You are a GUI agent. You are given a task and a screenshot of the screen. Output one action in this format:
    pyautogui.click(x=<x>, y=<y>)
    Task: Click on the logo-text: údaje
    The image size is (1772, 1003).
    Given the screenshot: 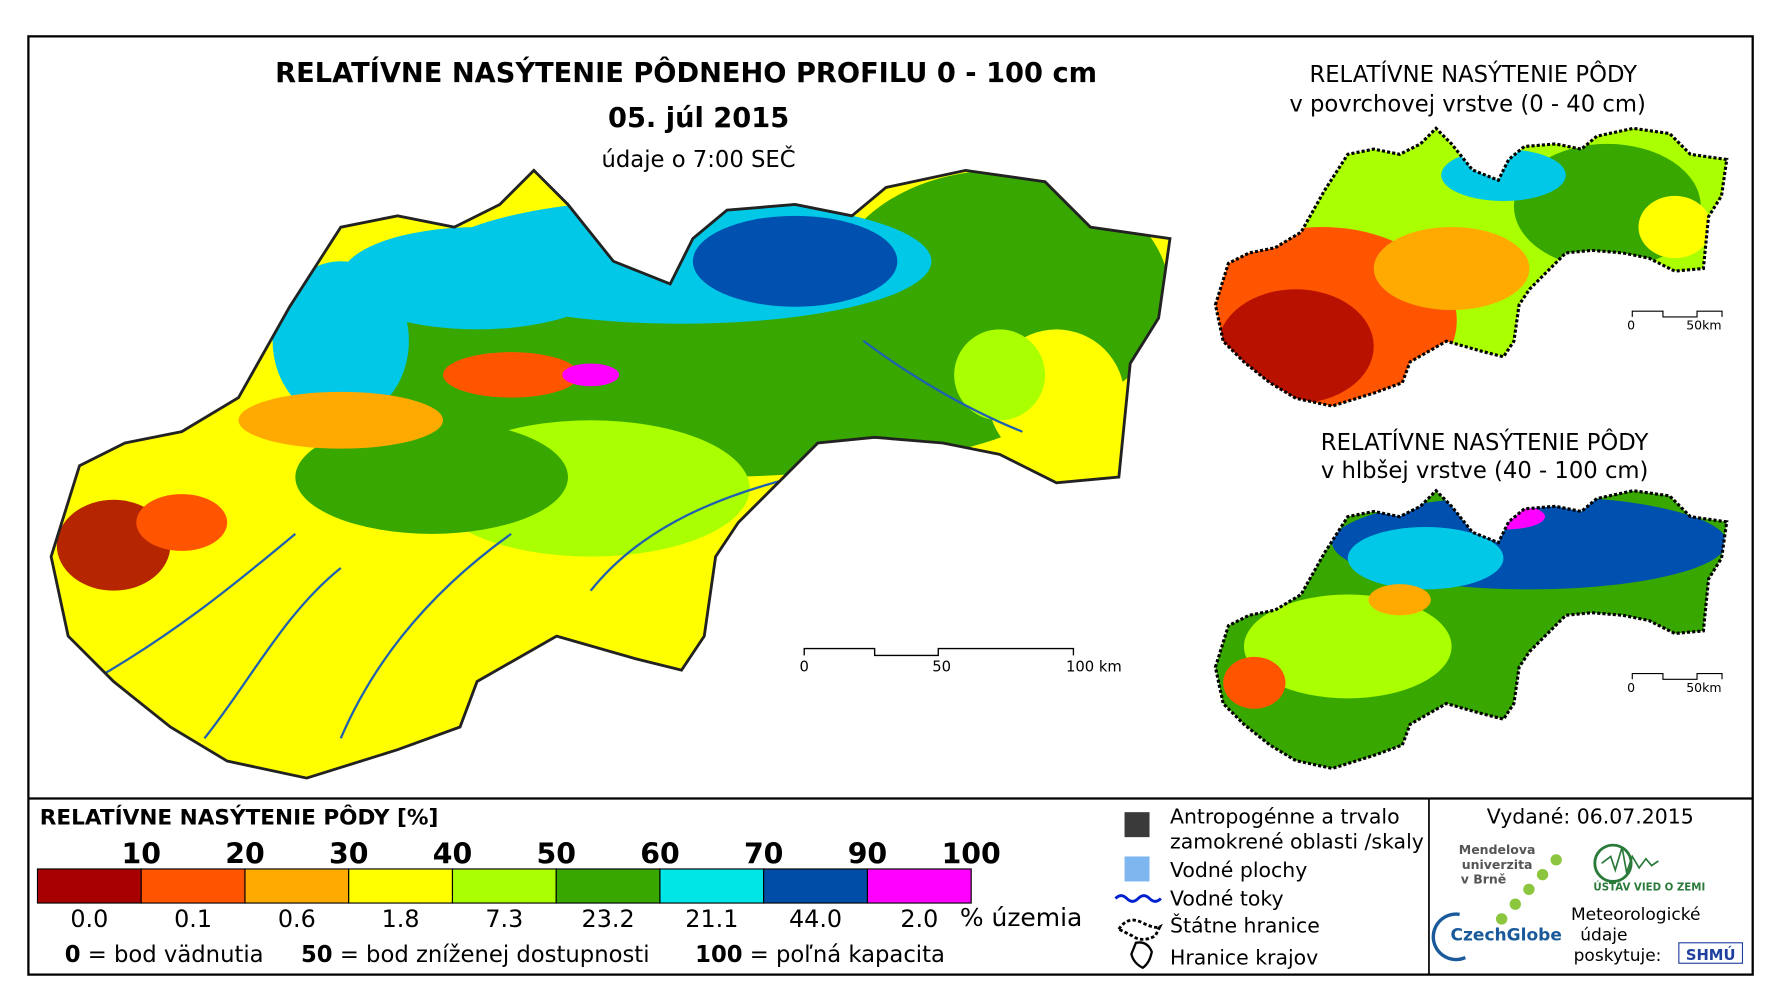 What is the action you would take?
    pyautogui.click(x=1603, y=936)
    